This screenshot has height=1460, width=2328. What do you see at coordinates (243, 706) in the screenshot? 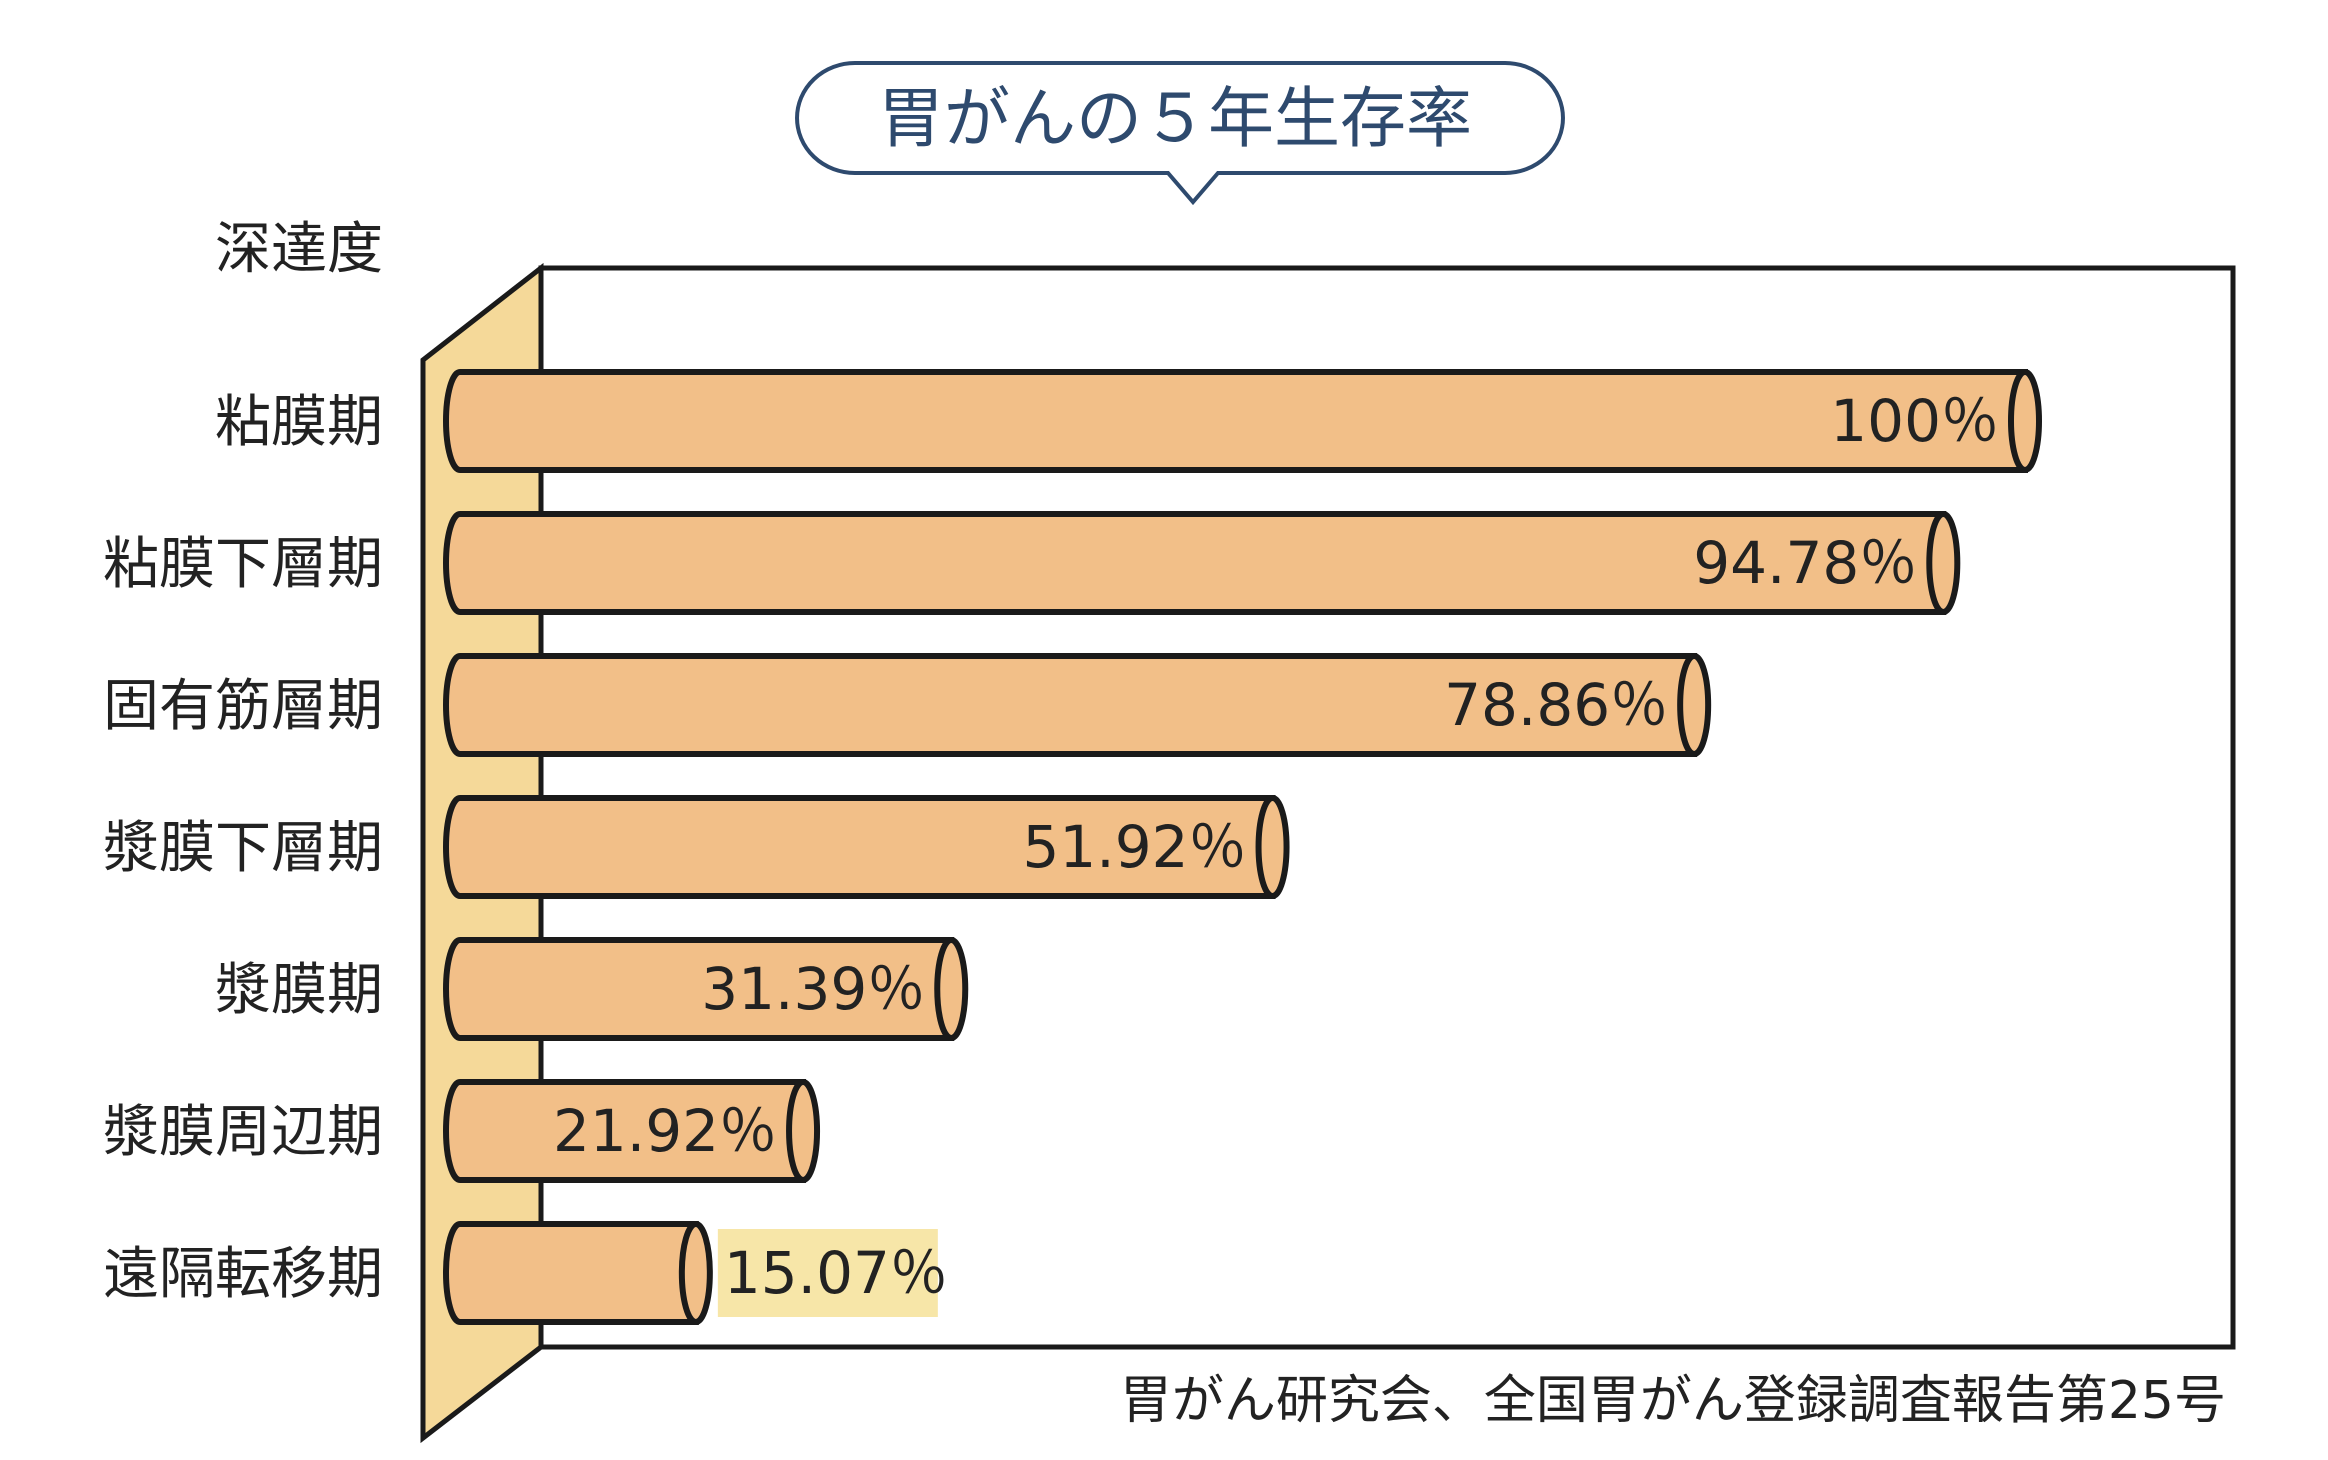
I see `category-label: 固有筋層期` at bounding box center [243, 706].